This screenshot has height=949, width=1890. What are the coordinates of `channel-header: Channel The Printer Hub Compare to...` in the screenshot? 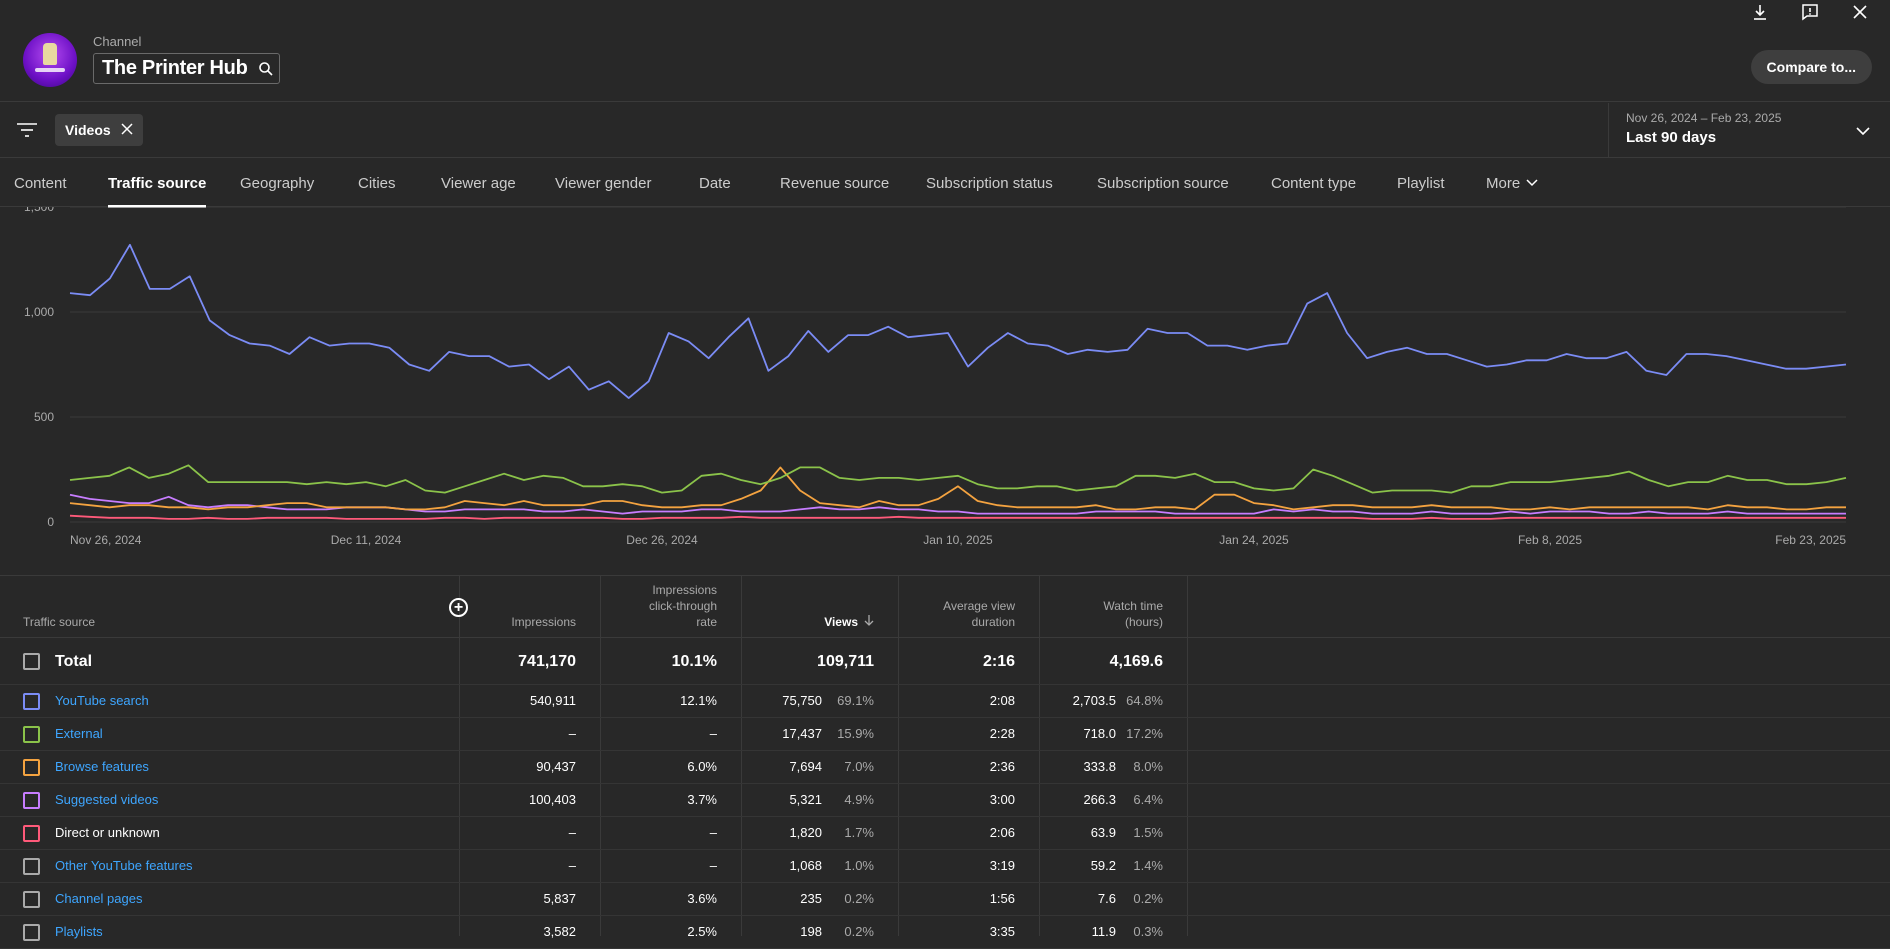 It's located at (945, 51).